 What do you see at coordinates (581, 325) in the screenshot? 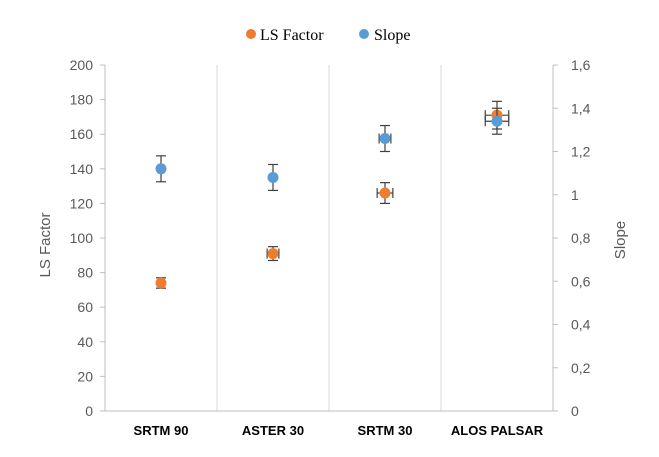
I see `right-tick-label: 0,4` at bounding box center [581, 325].